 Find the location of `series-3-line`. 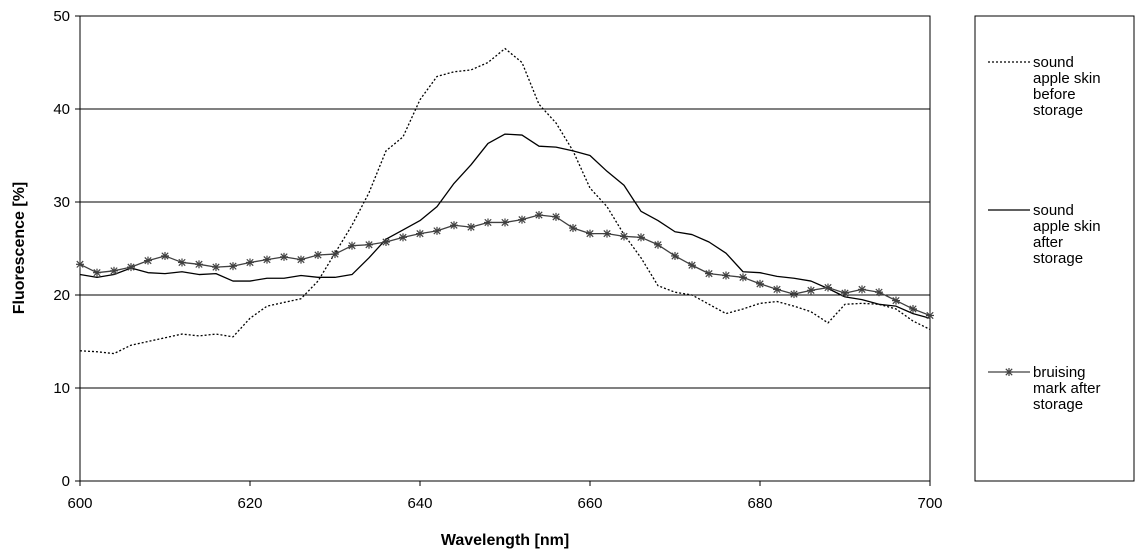

series-3-line is located at coordinates (505, 265).